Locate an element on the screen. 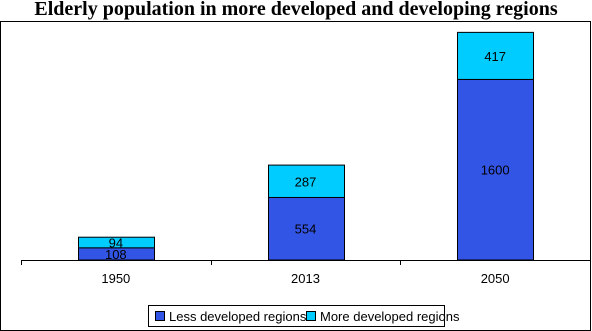  data-label-2050-series-0: 1600 is located at coordinates (495, 170).